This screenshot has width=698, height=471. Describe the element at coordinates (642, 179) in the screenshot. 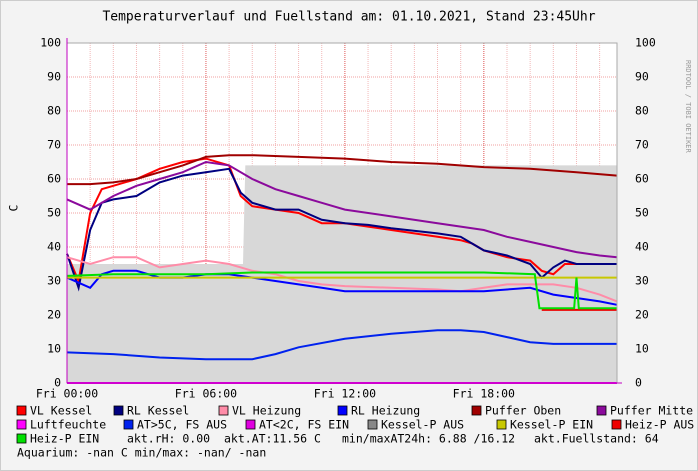

I see `y2-tick-label: 60` at that location.